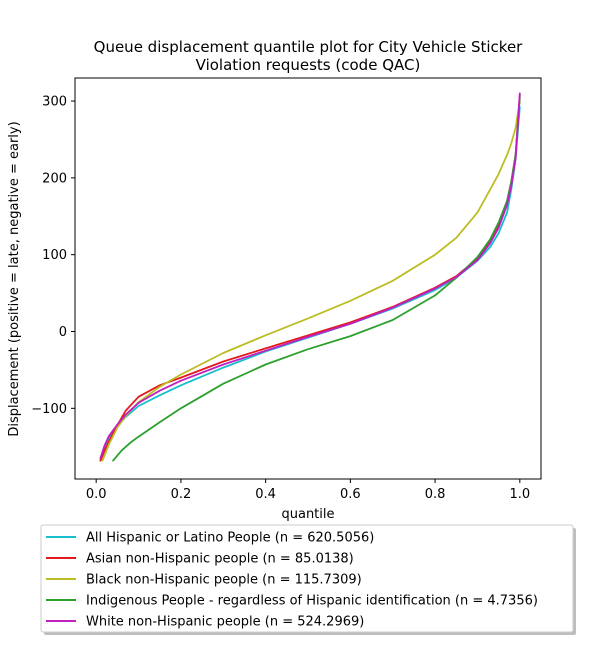  I want to click on x-tick-label: 0.6, so click(350, 494).